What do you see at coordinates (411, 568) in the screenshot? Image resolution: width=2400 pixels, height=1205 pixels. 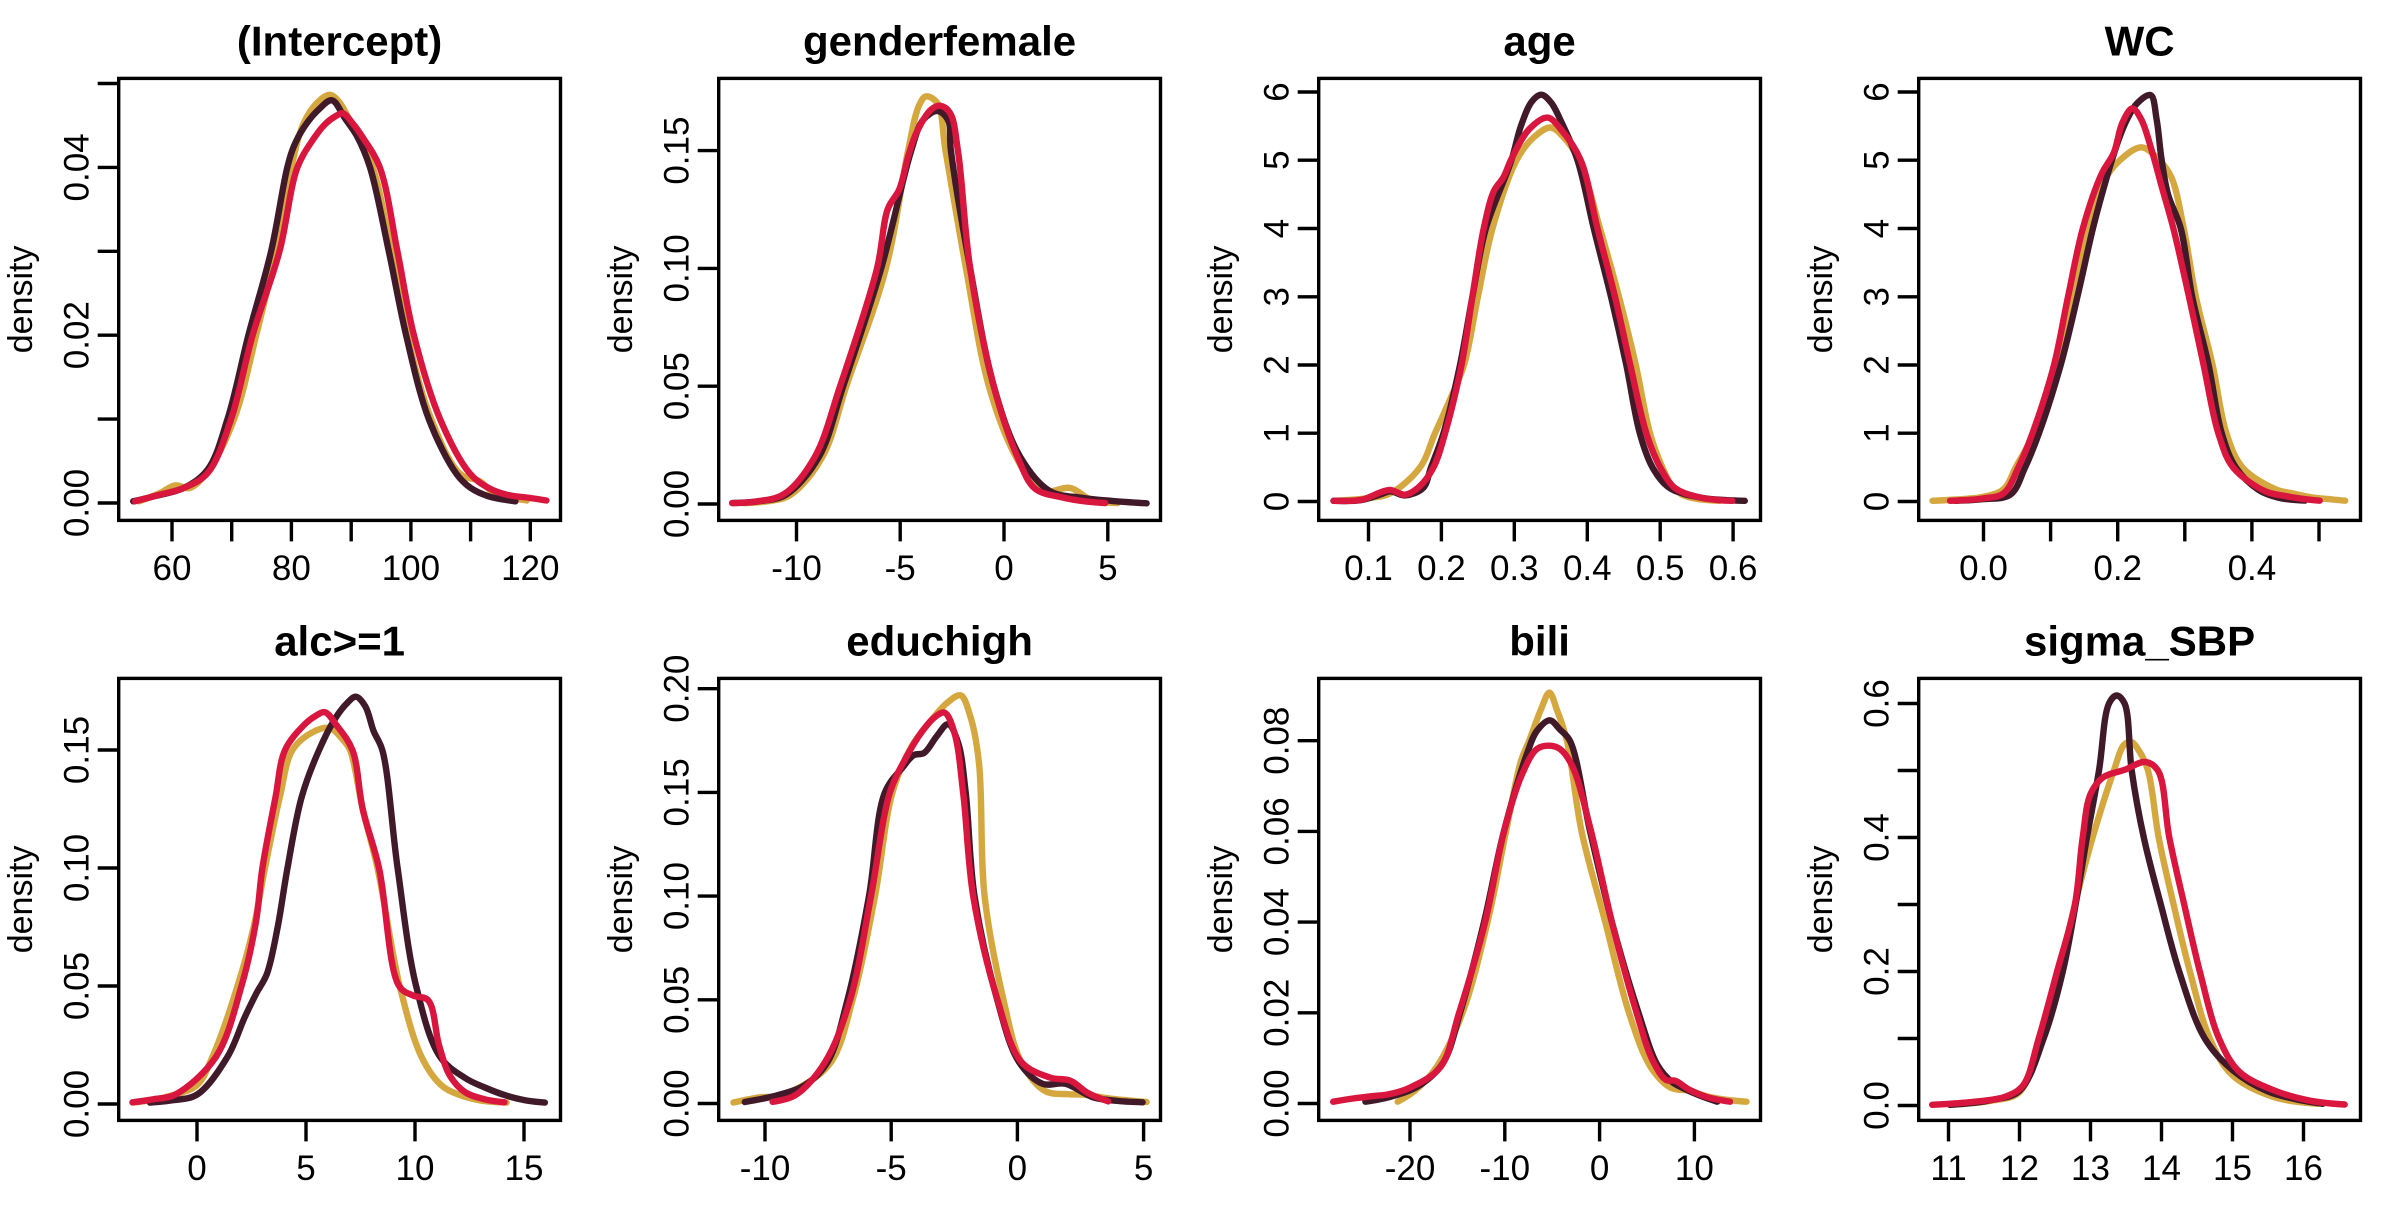 I see `svg-text: 100` at bounding box center [411, 568].